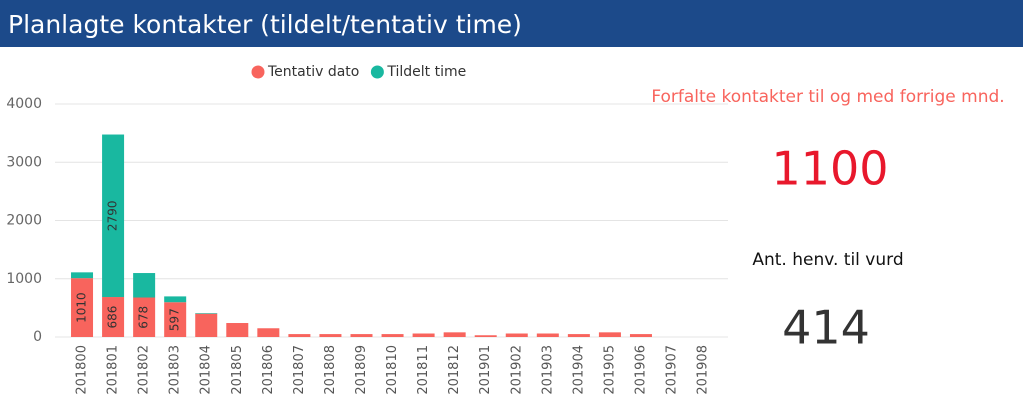 Image resolution: width=1023 pixels, height=410 pixels. I want to click on header-bar, so click(511, 23).